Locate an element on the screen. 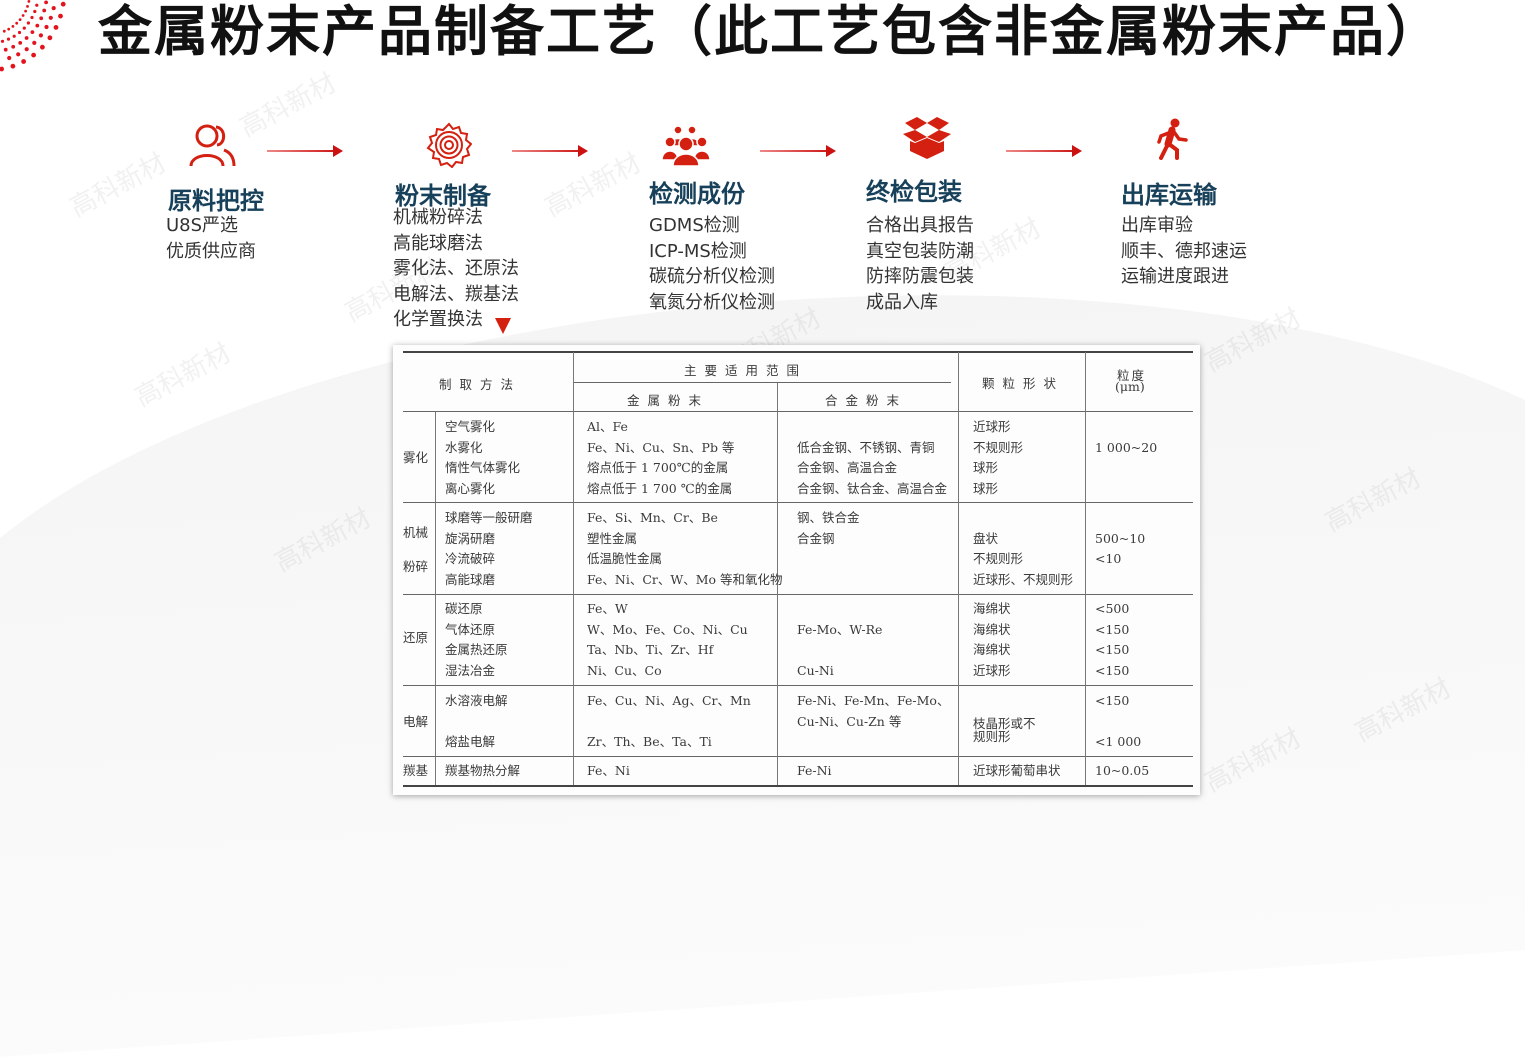  shape-cell: 规则形 is located at coordinates (992, 736).